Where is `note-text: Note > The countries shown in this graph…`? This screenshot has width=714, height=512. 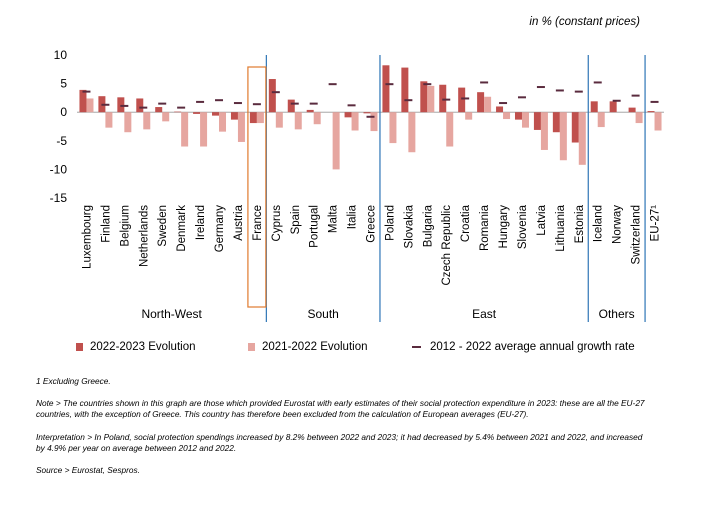 note-text: Note > The countries shown in this graph… is located at coordinates (340, 409).